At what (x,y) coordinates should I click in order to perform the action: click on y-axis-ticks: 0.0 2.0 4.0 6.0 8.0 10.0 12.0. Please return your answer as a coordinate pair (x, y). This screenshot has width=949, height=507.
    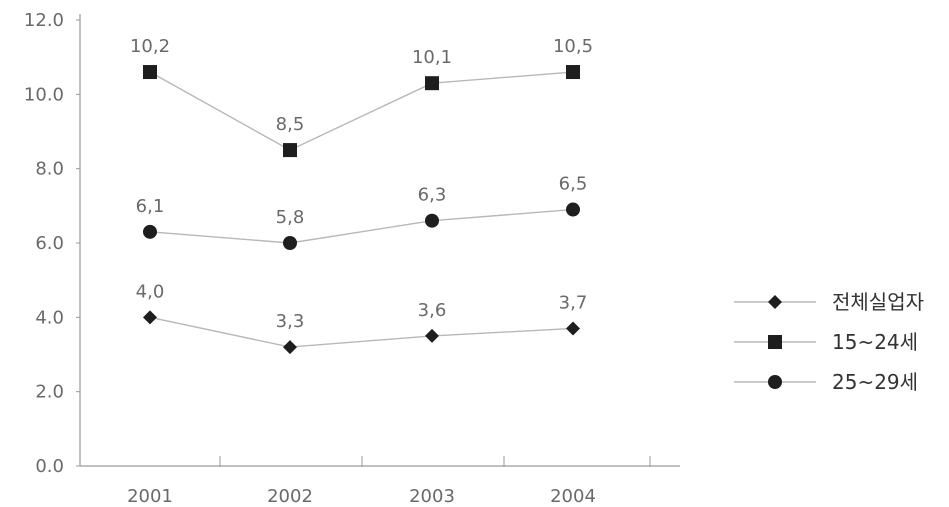
    Looking at the image, I should click on (52, 243).